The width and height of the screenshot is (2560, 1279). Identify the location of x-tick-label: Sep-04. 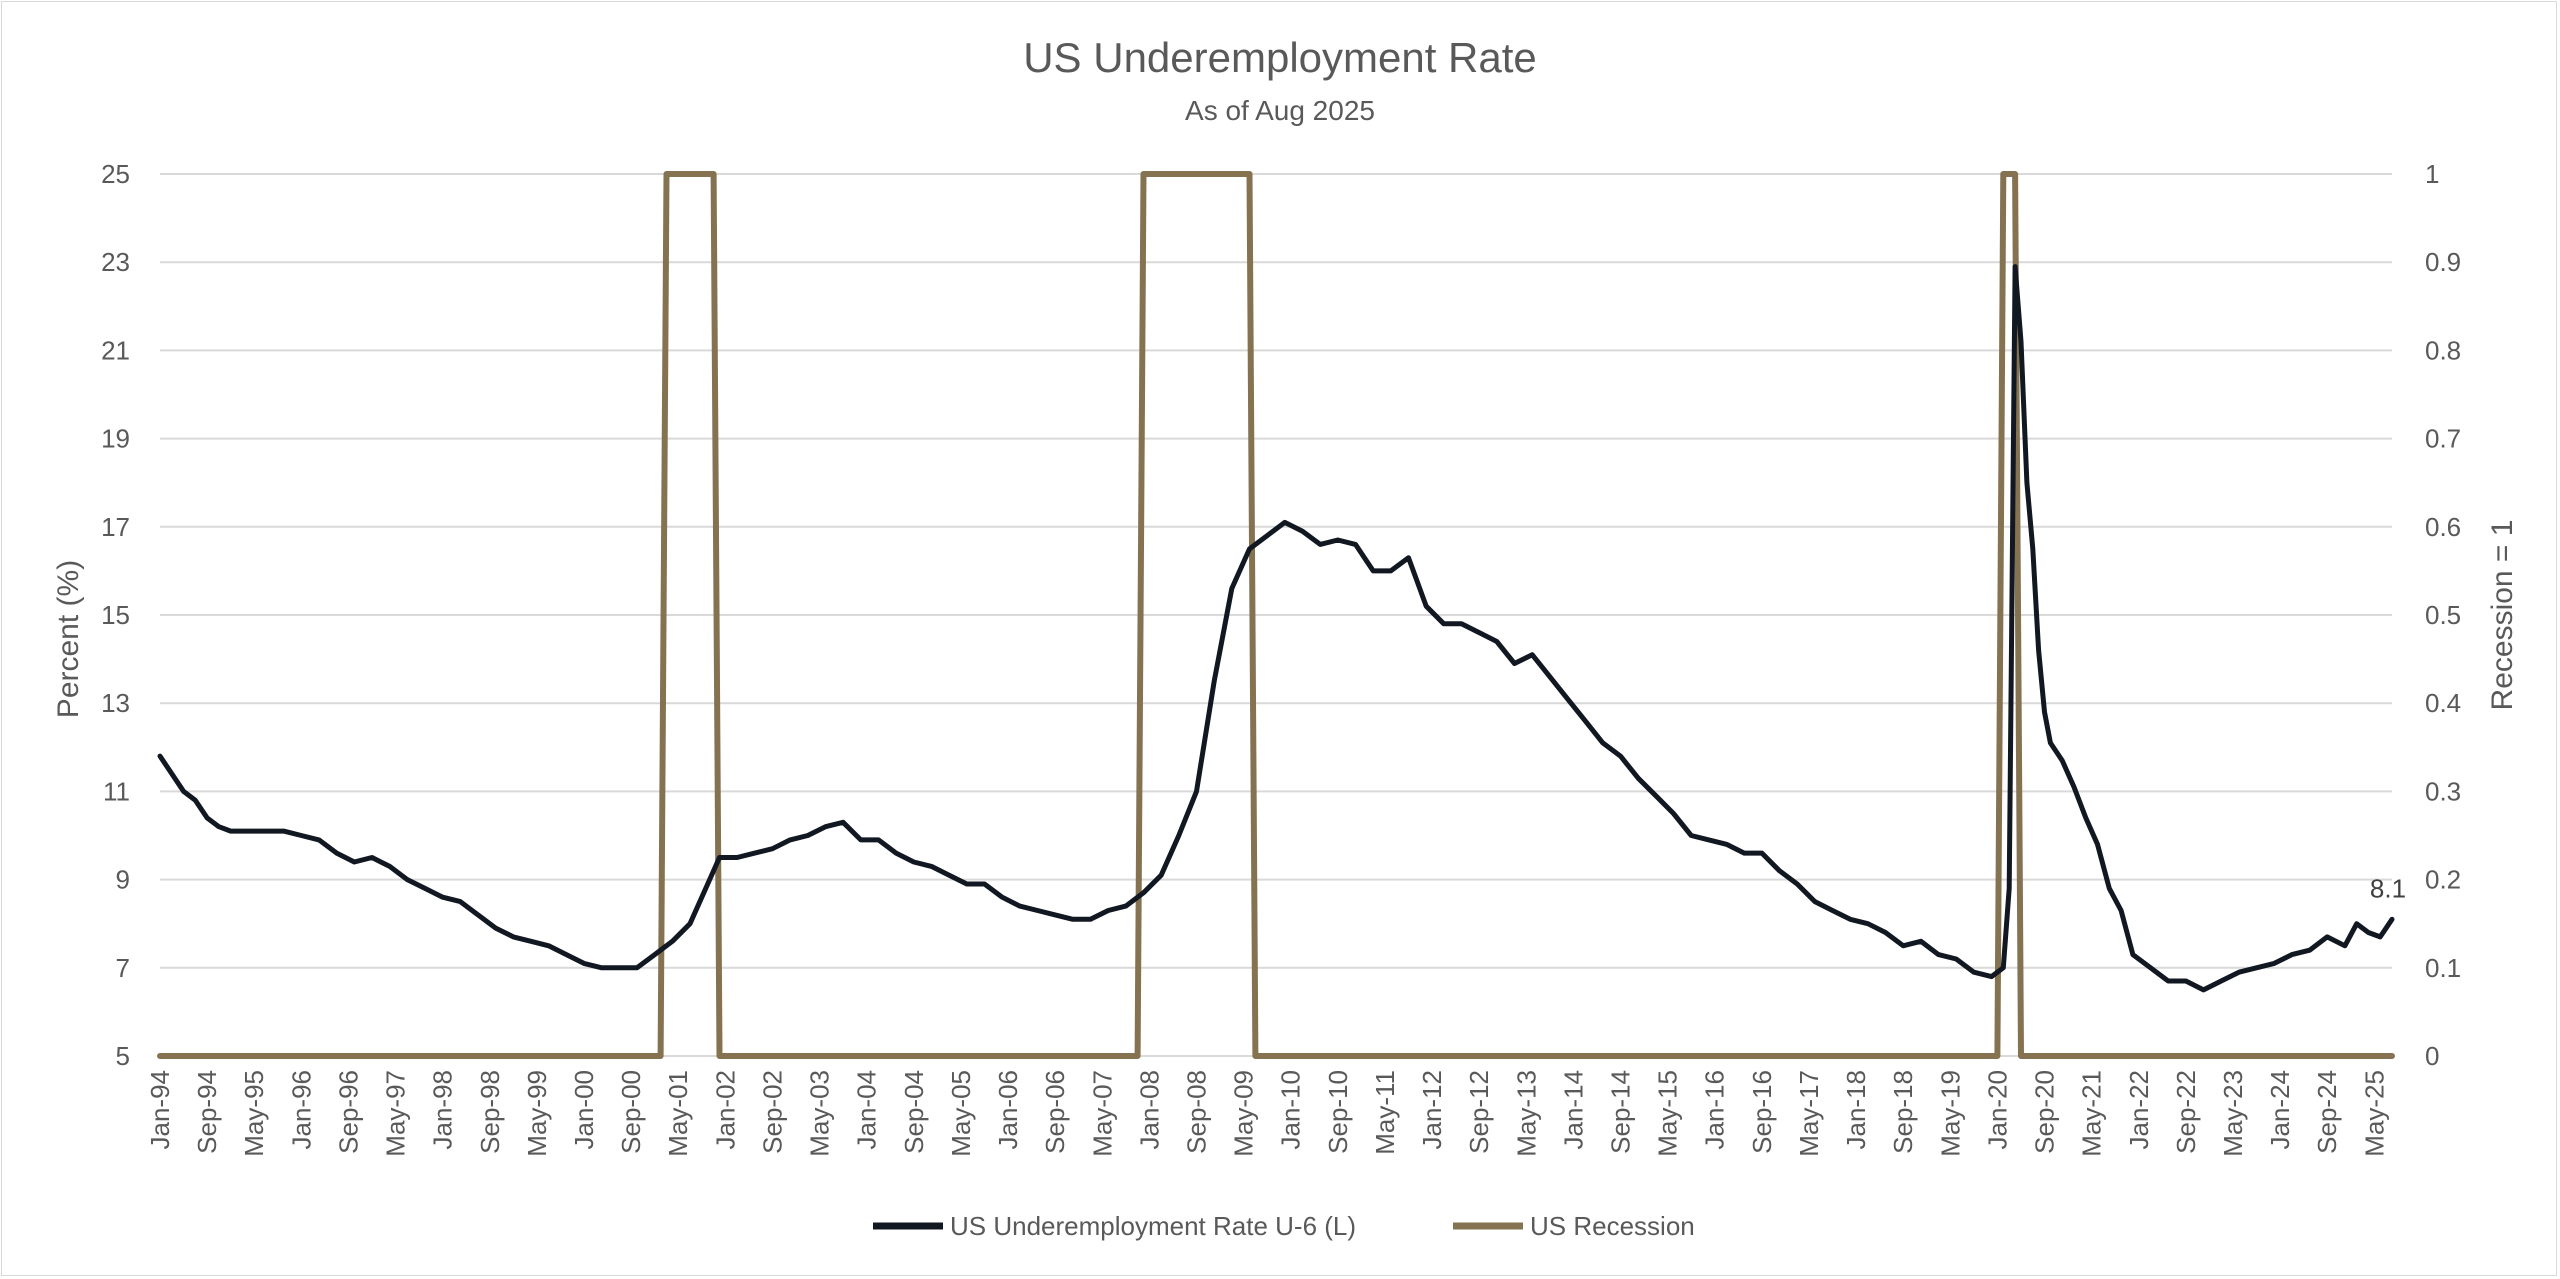
(914, 1112).